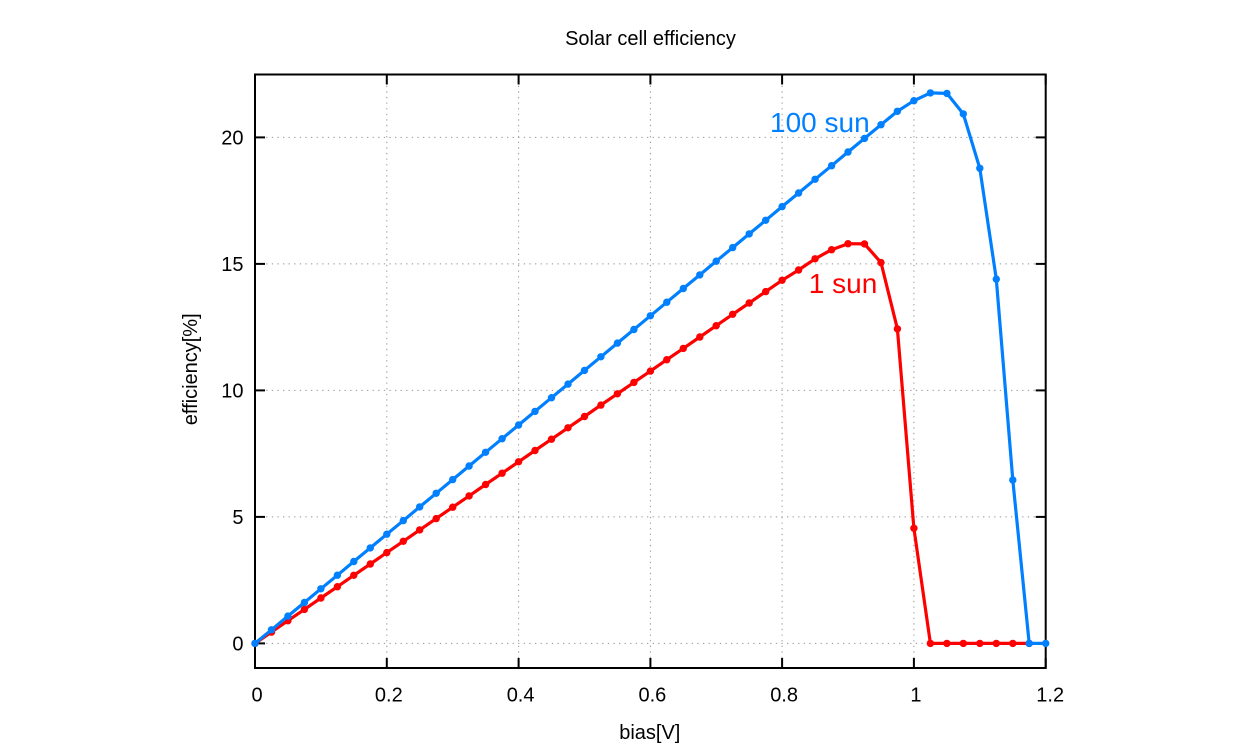 This screenshot has height=755, width=1250. I want to click on svg-text: 1 sun, so click(843, 283).